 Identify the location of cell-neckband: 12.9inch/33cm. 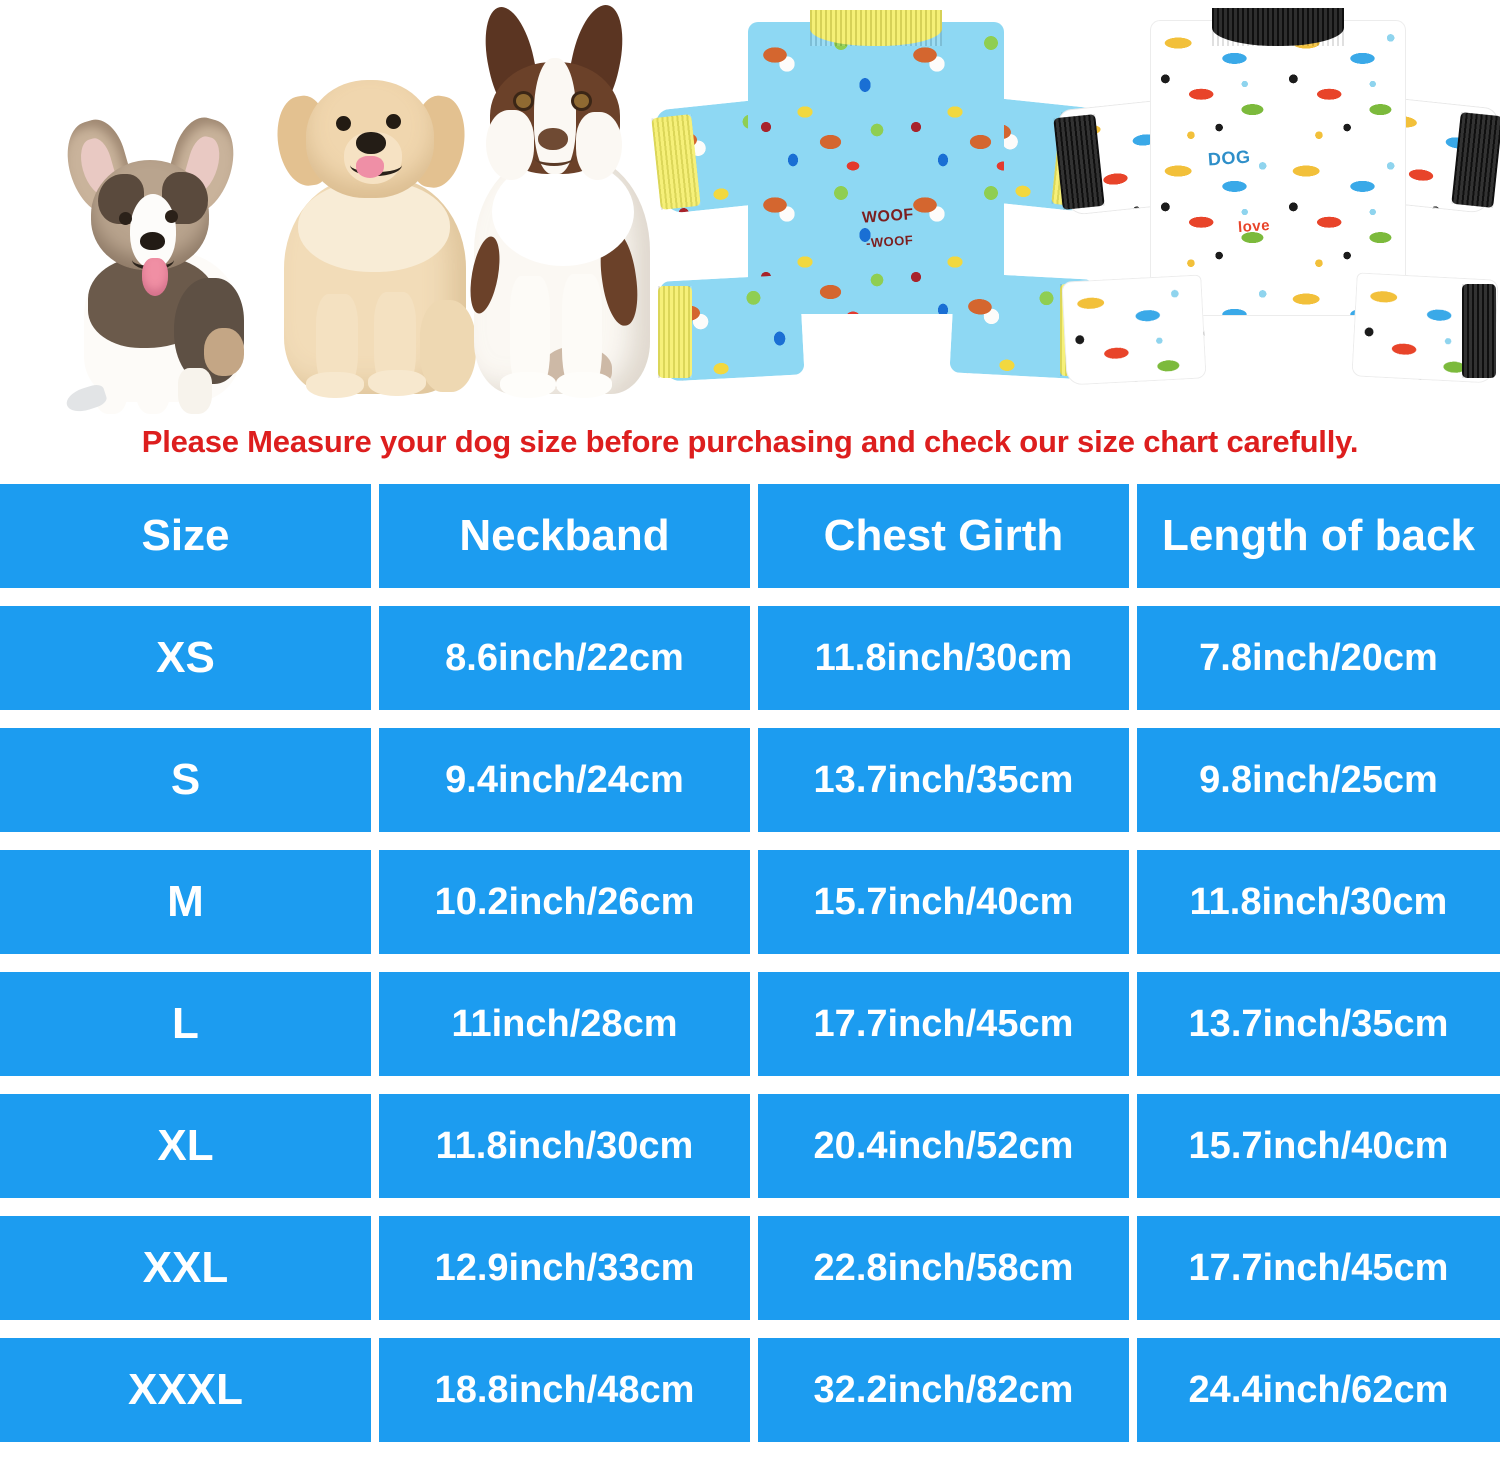
(564, 1268).